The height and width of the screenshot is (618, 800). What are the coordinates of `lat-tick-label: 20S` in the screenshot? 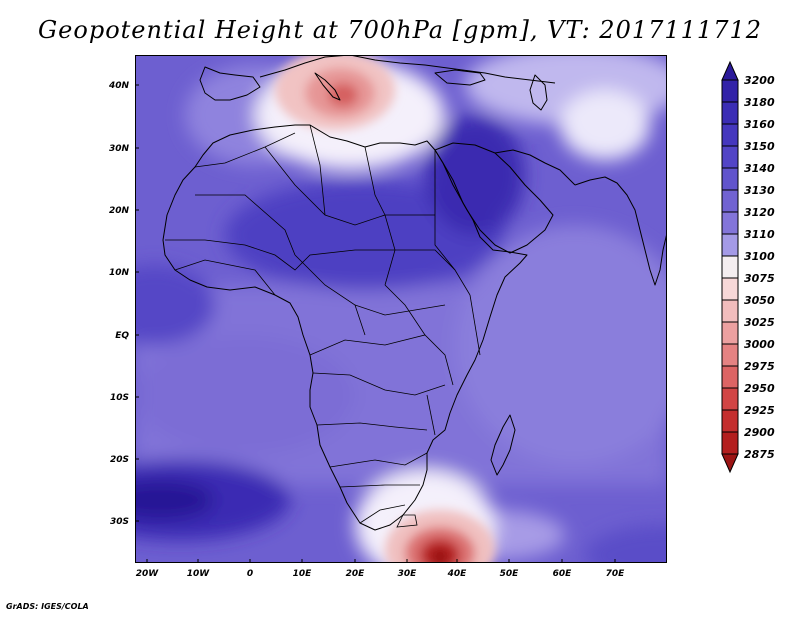 It's located at (119, 460).